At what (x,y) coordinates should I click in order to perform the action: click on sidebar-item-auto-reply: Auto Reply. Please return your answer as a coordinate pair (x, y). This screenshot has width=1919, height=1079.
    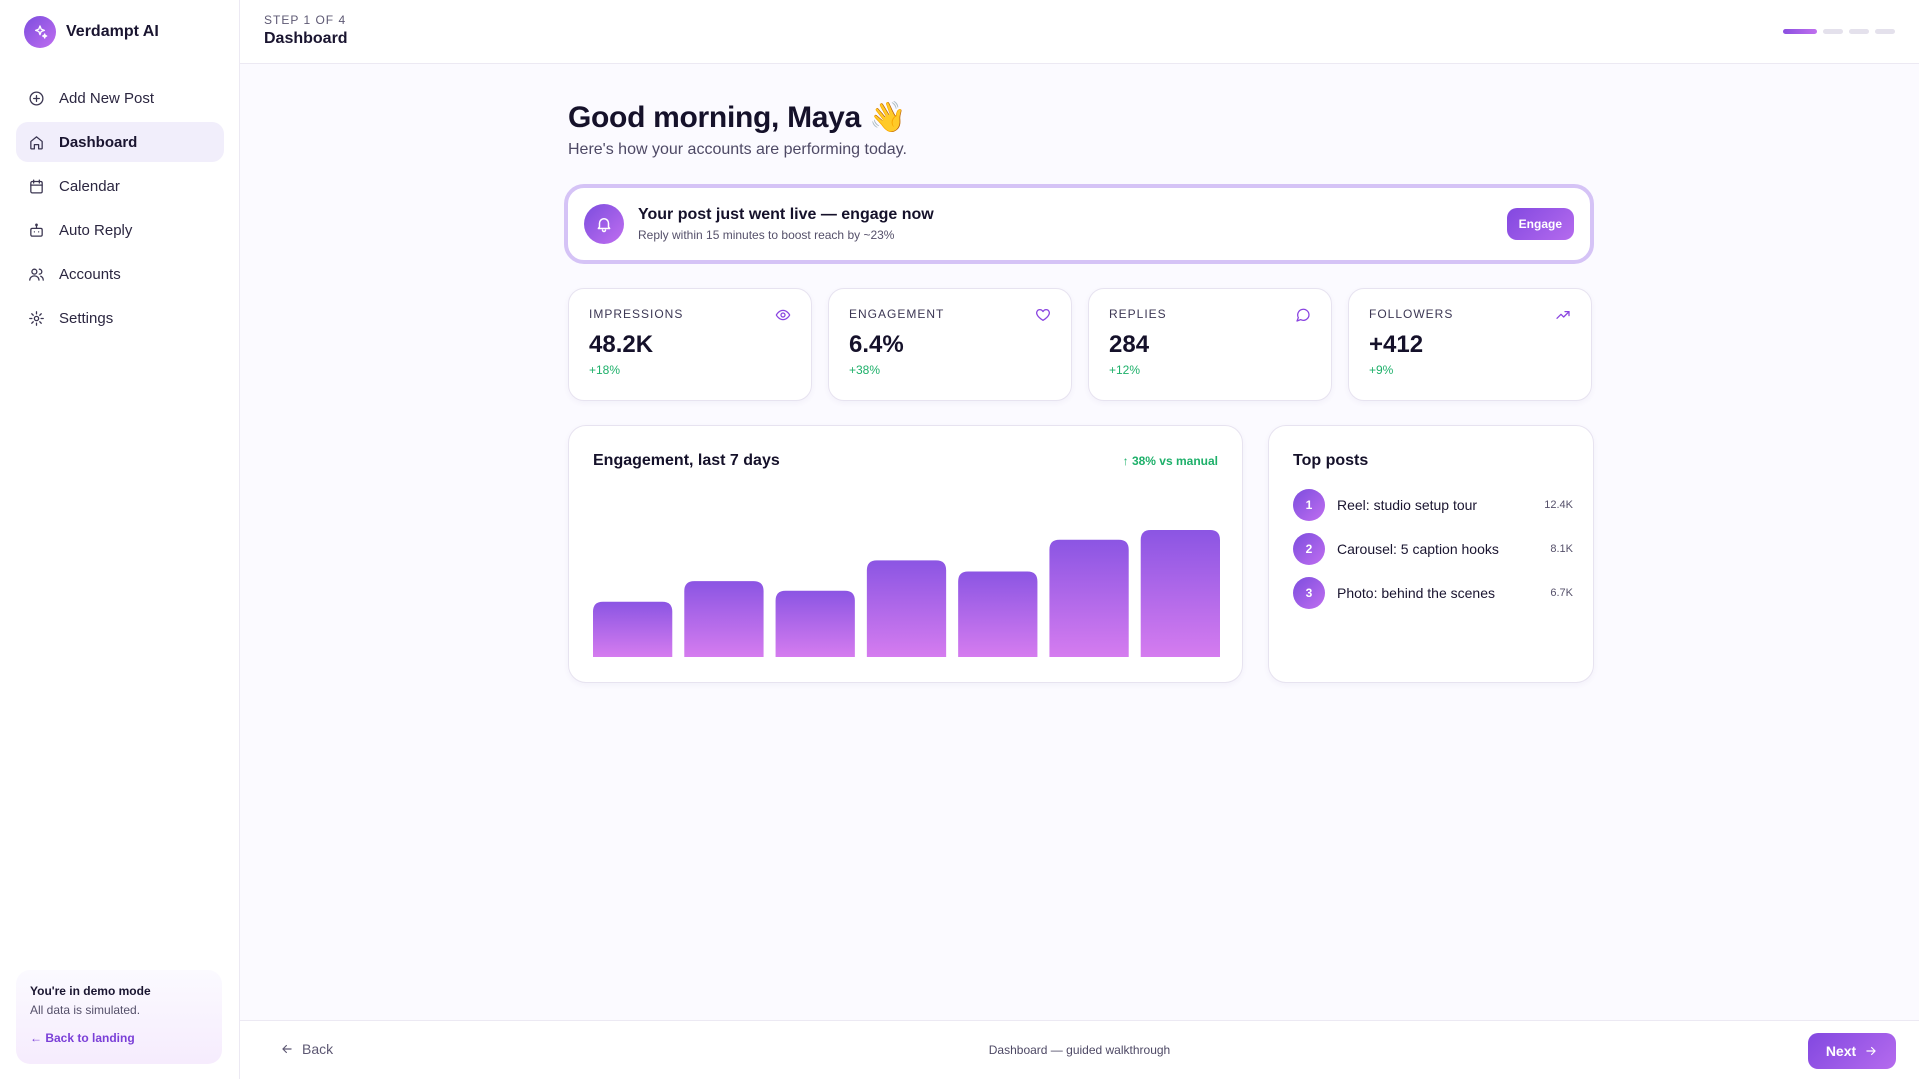
    Looking at the image, I should click on (120, 230).